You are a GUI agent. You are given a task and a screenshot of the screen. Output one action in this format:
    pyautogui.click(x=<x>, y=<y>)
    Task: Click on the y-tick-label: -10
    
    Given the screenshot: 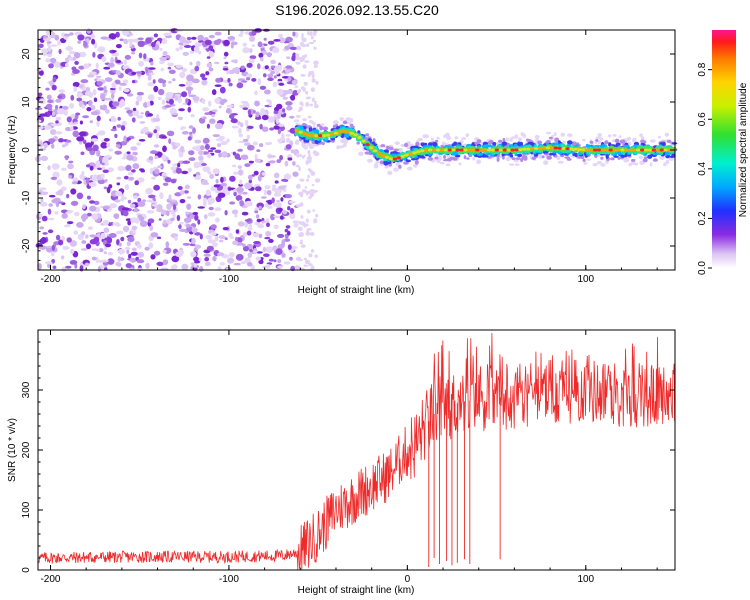 What is the action you would take?
    pyautogui.click(x=26, y=197)
    